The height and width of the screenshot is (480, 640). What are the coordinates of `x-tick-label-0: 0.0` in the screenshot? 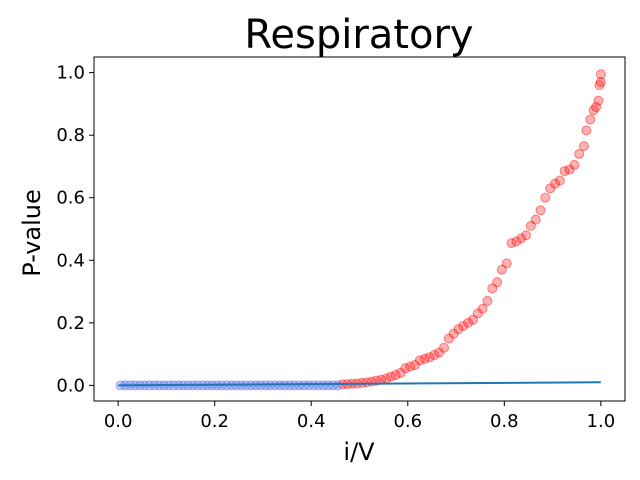 It's located at (118, 421).